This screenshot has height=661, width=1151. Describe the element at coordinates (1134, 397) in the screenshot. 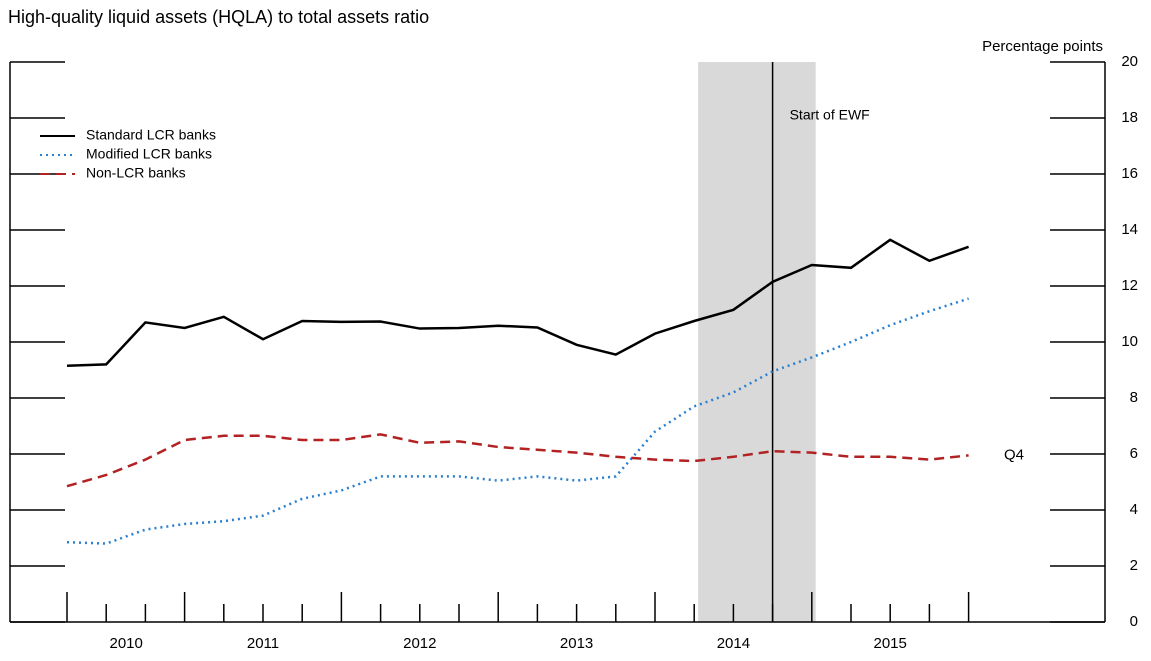

I see `y-tick-label: 8` at that location.